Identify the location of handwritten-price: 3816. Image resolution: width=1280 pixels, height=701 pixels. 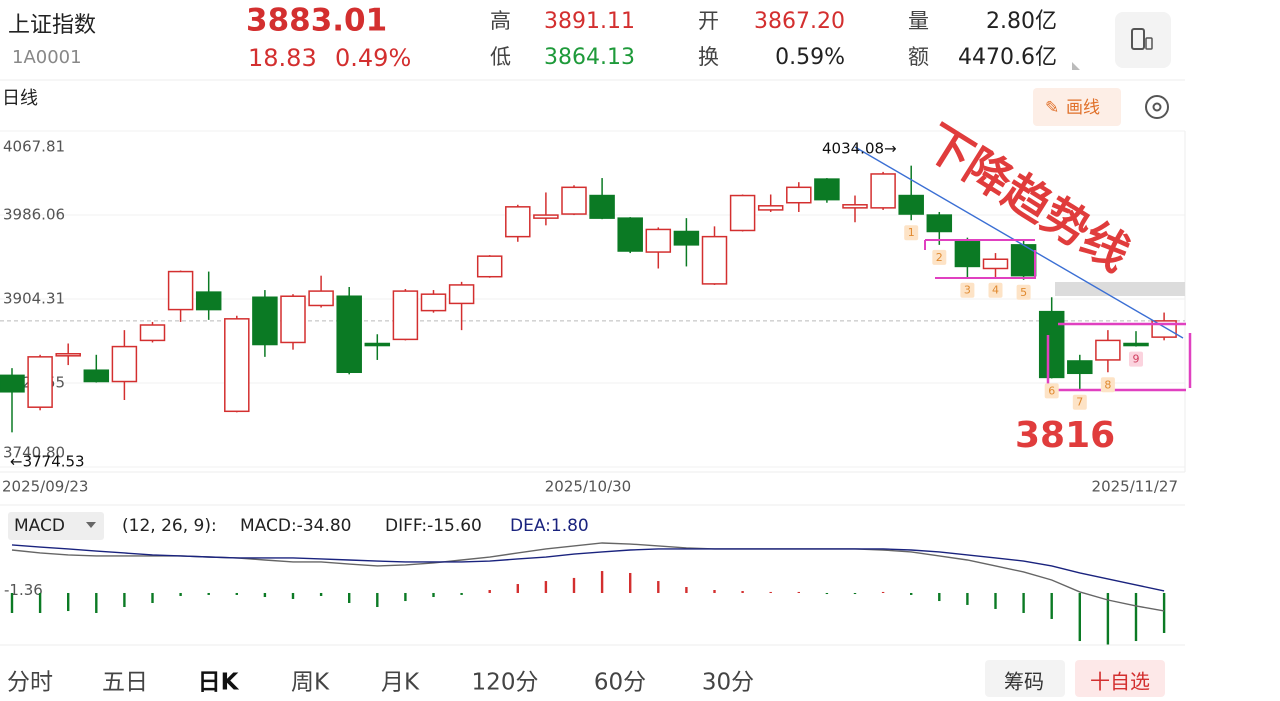
(1065, 435).